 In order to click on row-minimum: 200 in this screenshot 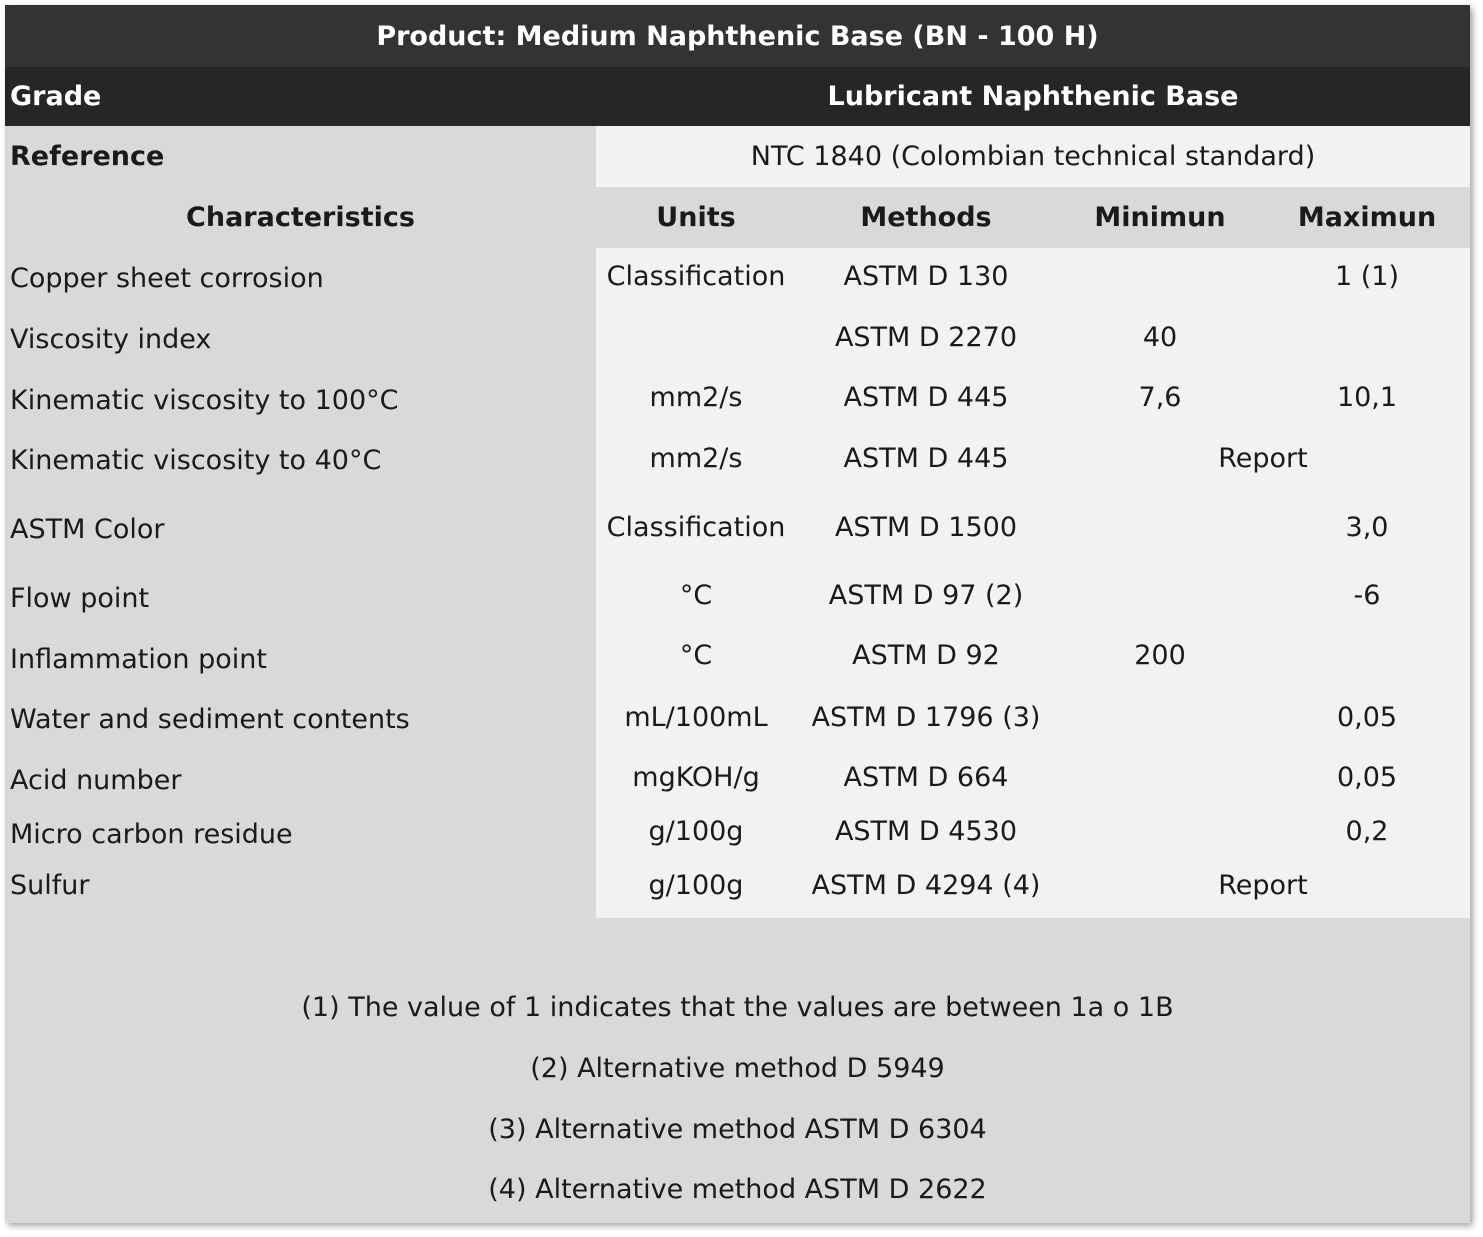, I will do `click(1160, 655)`.